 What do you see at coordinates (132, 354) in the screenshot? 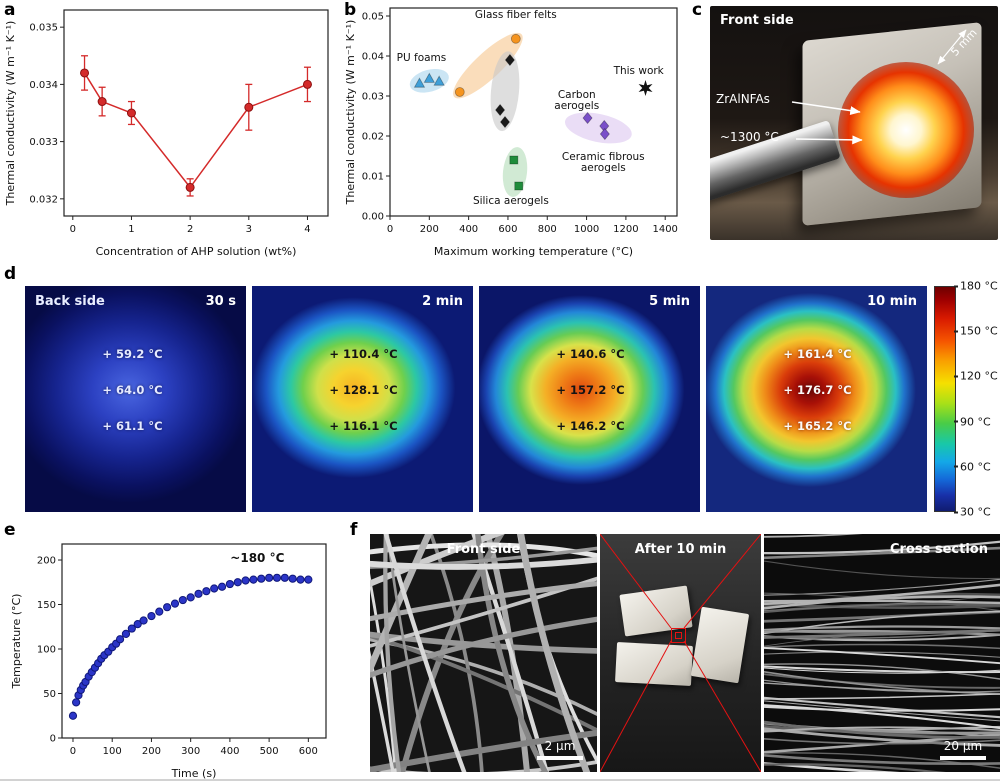
I see `temperature-reading: + 59.2 °C` at bounding box center [132, 354].